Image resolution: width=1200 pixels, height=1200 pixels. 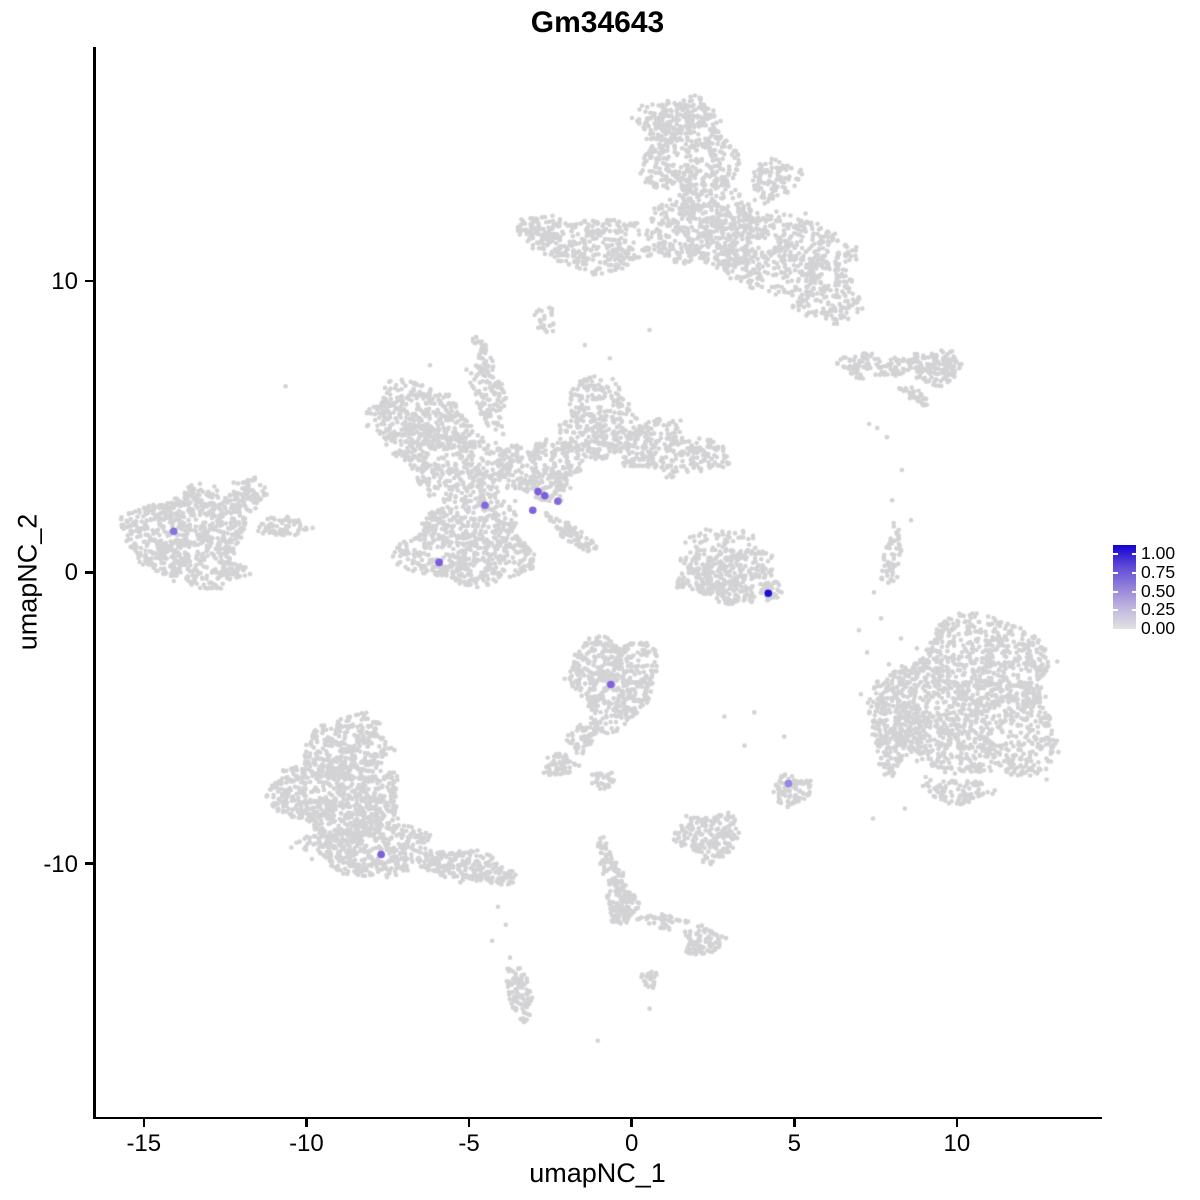 What do you see at coordinates (1158, 628) in the screenshot?
I see `legend-tick-label: 0.00` at bounding box center [1158, 628].